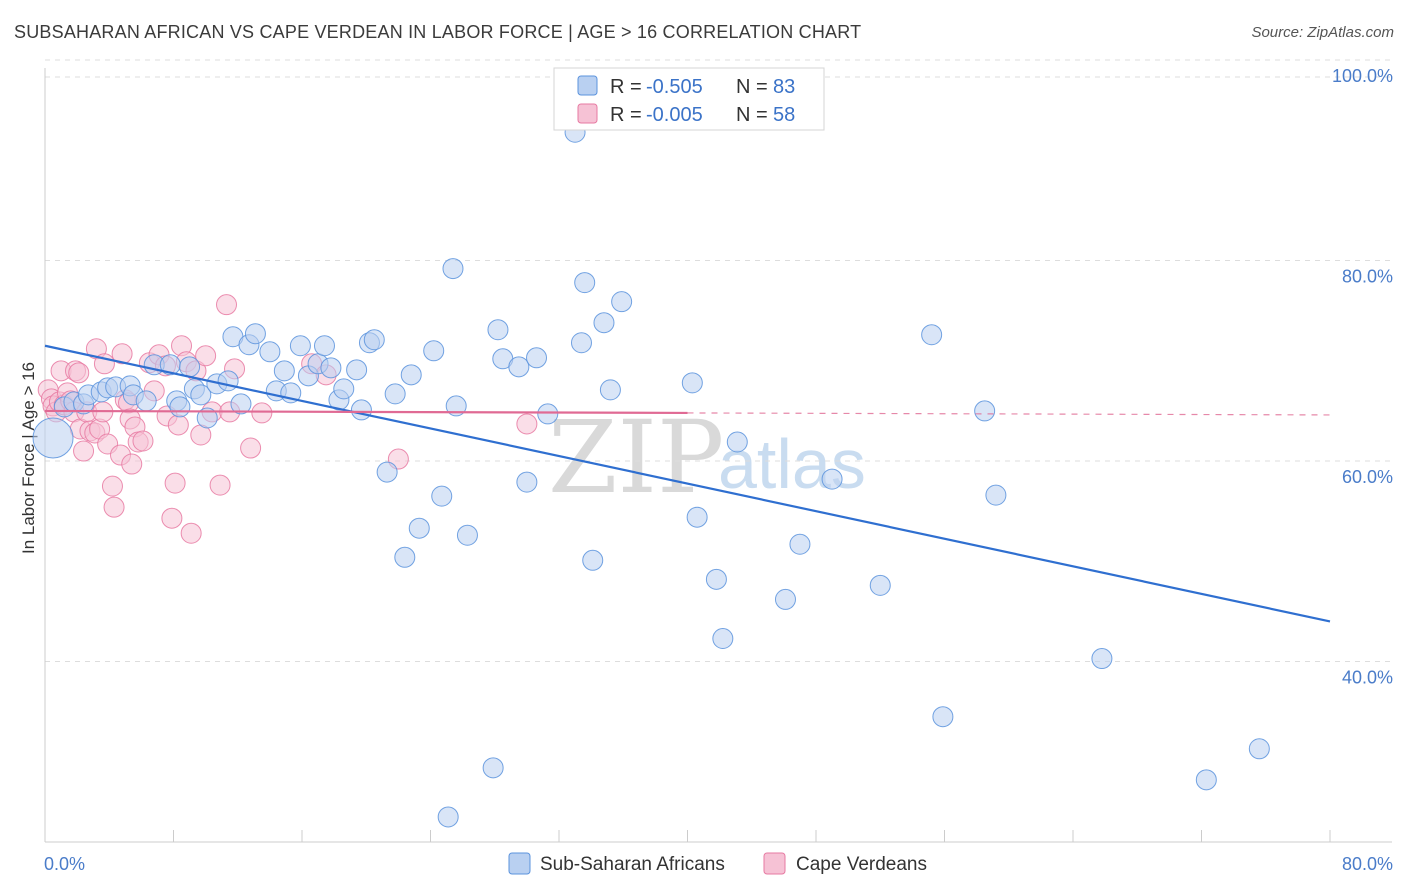  Describe the element at coordinates (1009, 414) in the screenshot. I see `cape-verdeans-trend-extension` at that location.